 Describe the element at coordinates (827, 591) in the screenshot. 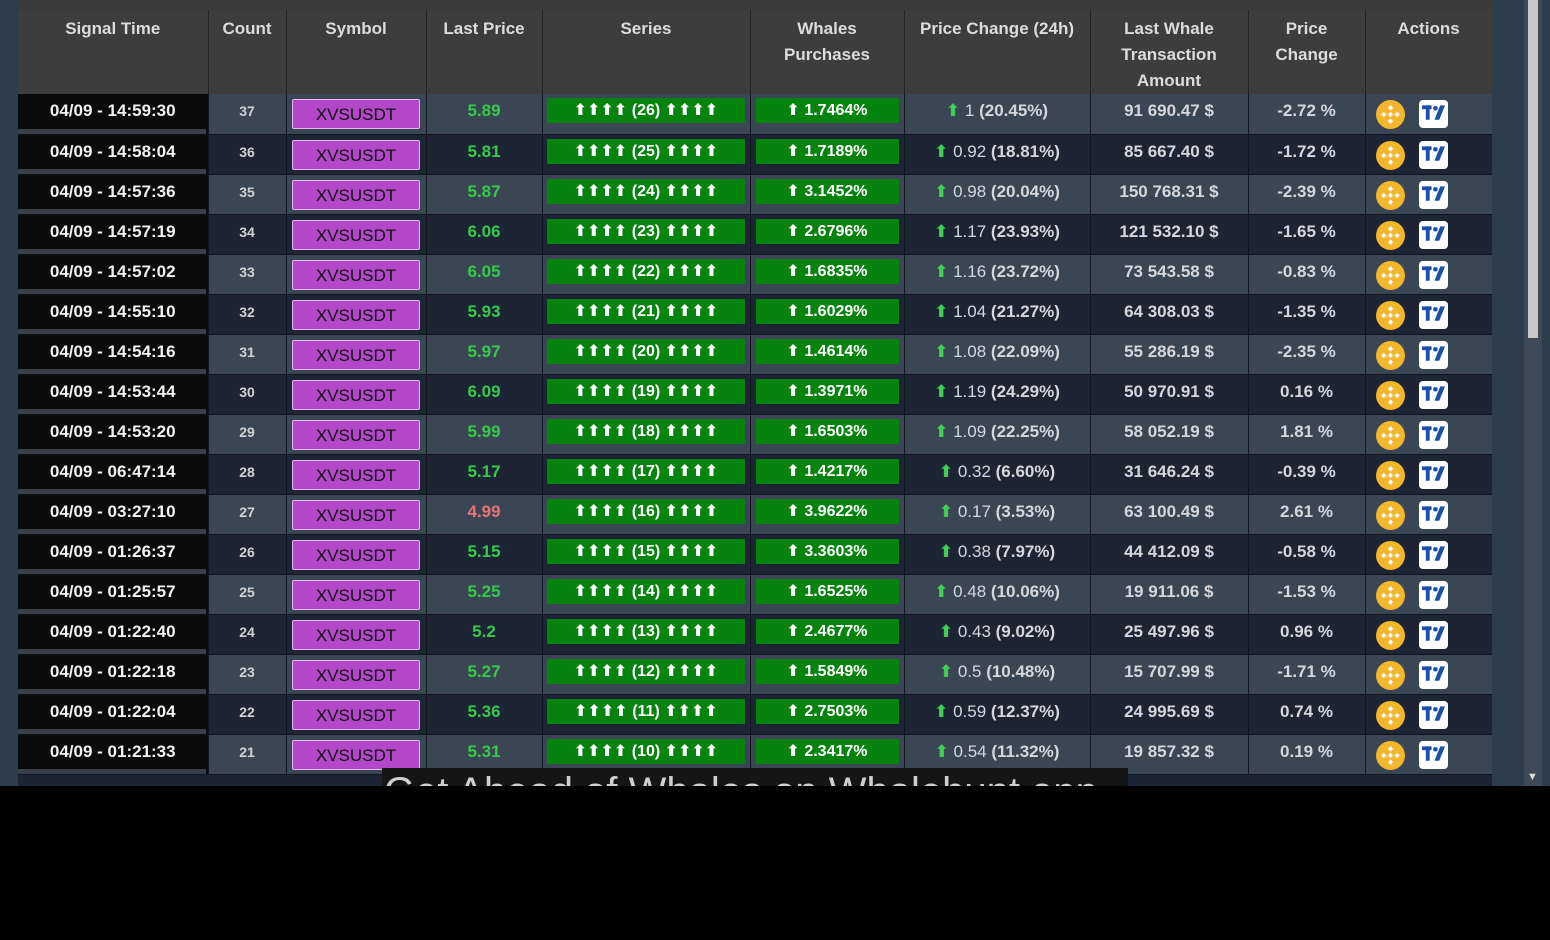

I see `whale-purchase-badge: ⬆ 1.6525%` at that location.